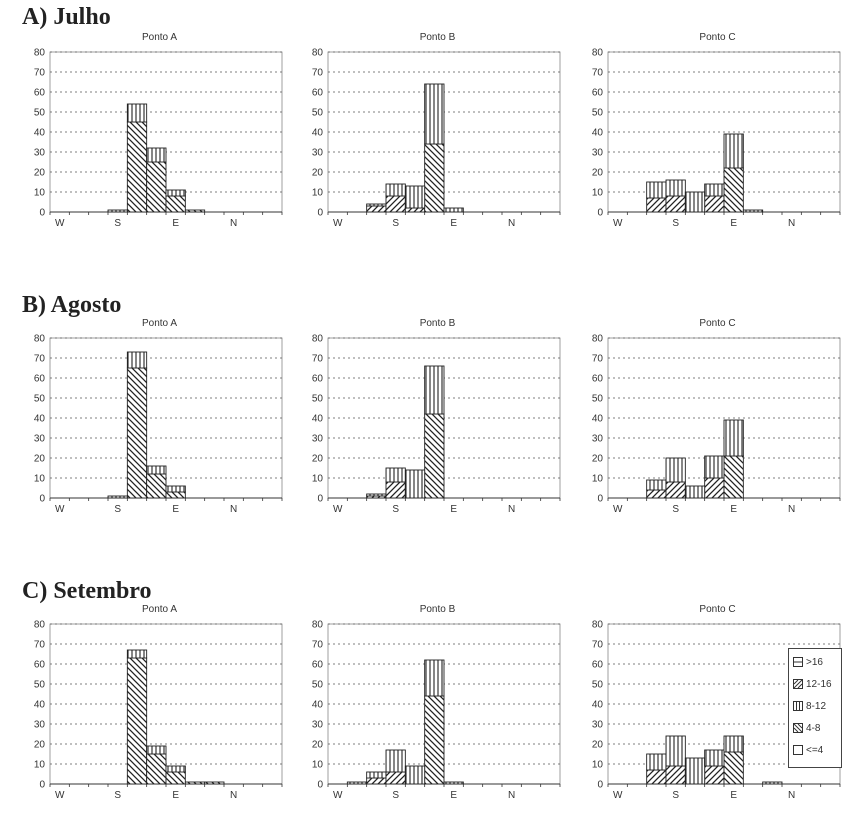 The height and width of the screenshot is (839, 860). Describe the element at coordinates (812, 684) in the screenshot. I see `legend-item: 12-16` at that location.